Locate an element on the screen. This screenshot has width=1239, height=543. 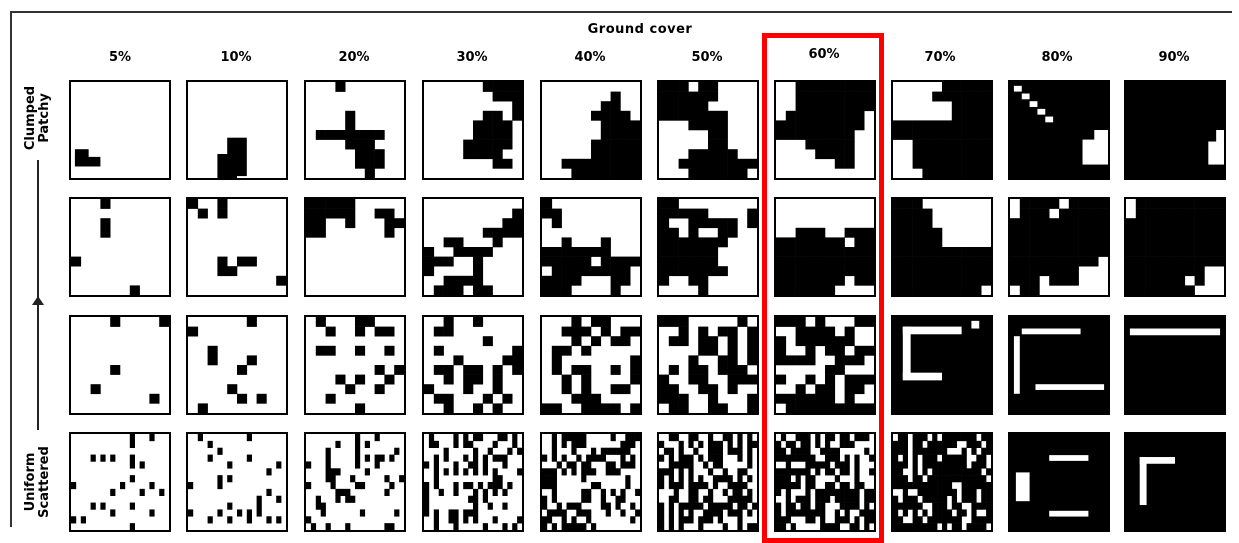
bare-strip is located at coordinates (1070, 387).